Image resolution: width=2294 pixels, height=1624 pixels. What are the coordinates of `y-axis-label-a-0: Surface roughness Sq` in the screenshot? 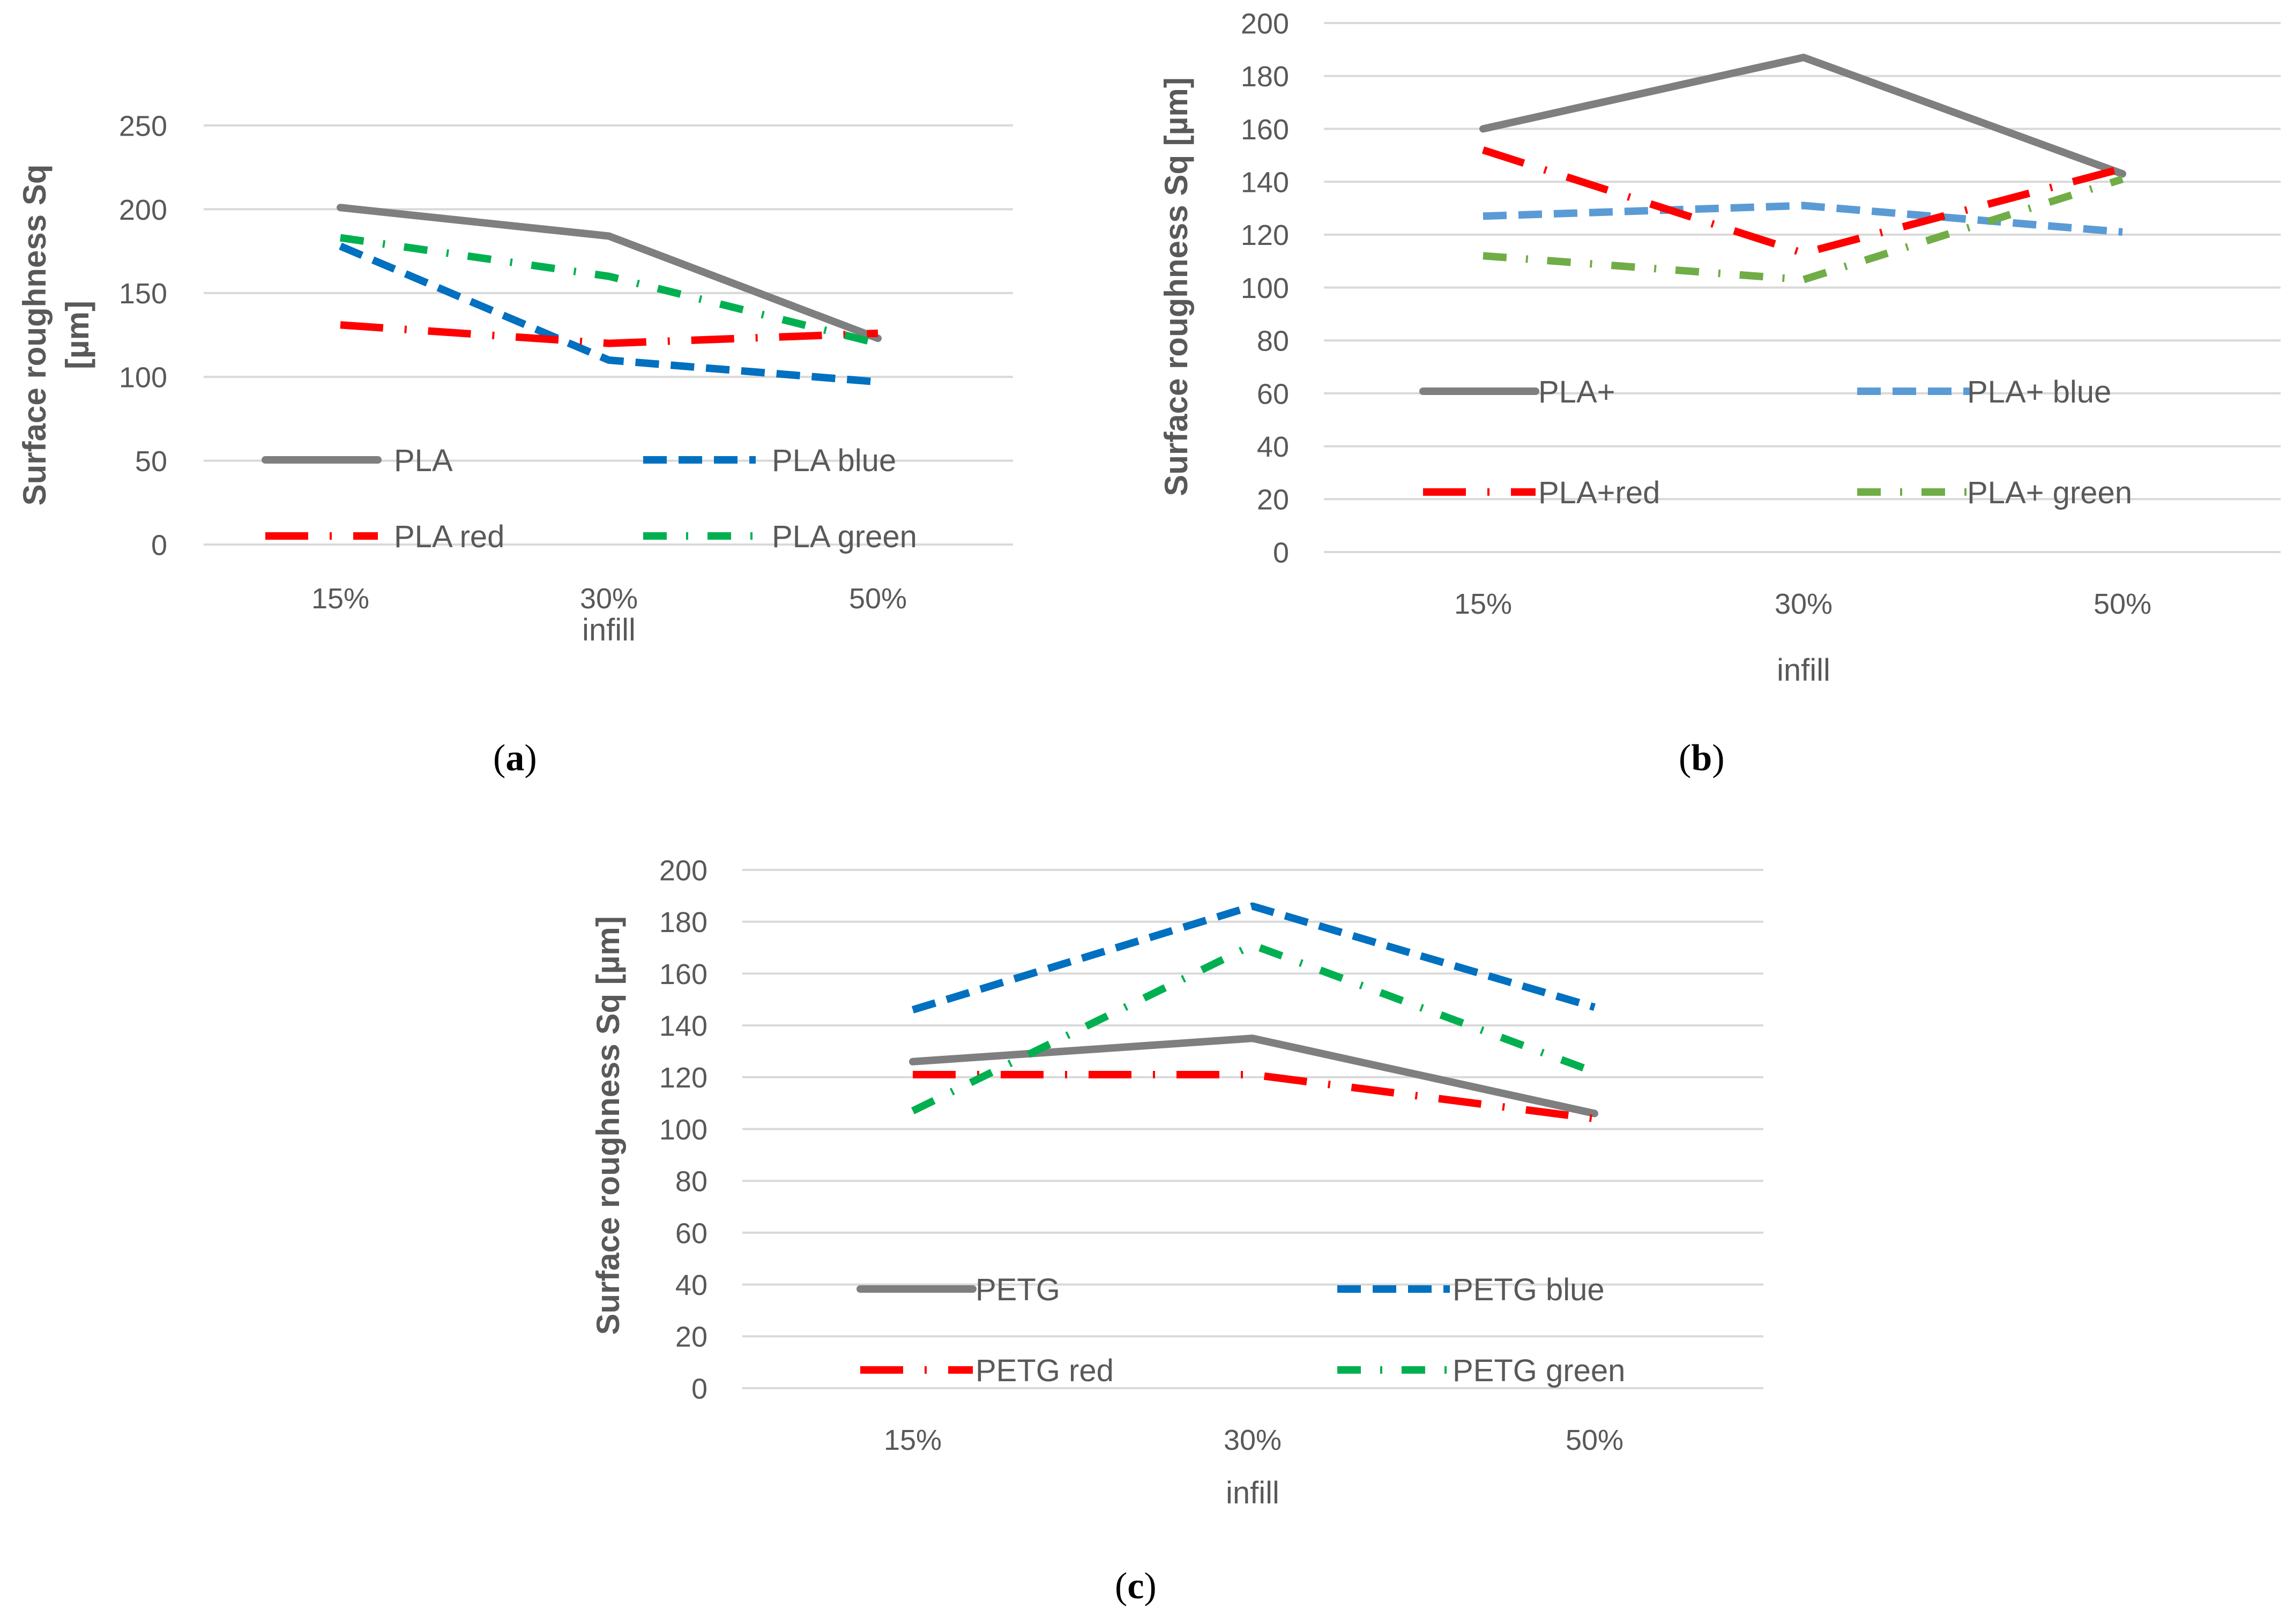 It's located at (35, 335).